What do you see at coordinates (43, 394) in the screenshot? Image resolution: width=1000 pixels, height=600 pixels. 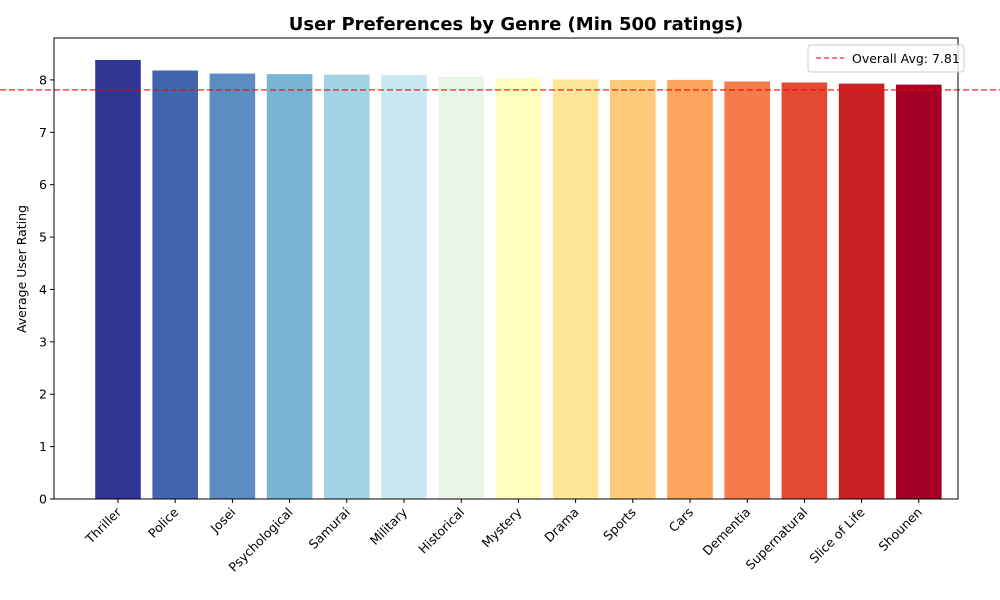 I see `y-tick-label-2: 2` at bounding box center [43, 394].